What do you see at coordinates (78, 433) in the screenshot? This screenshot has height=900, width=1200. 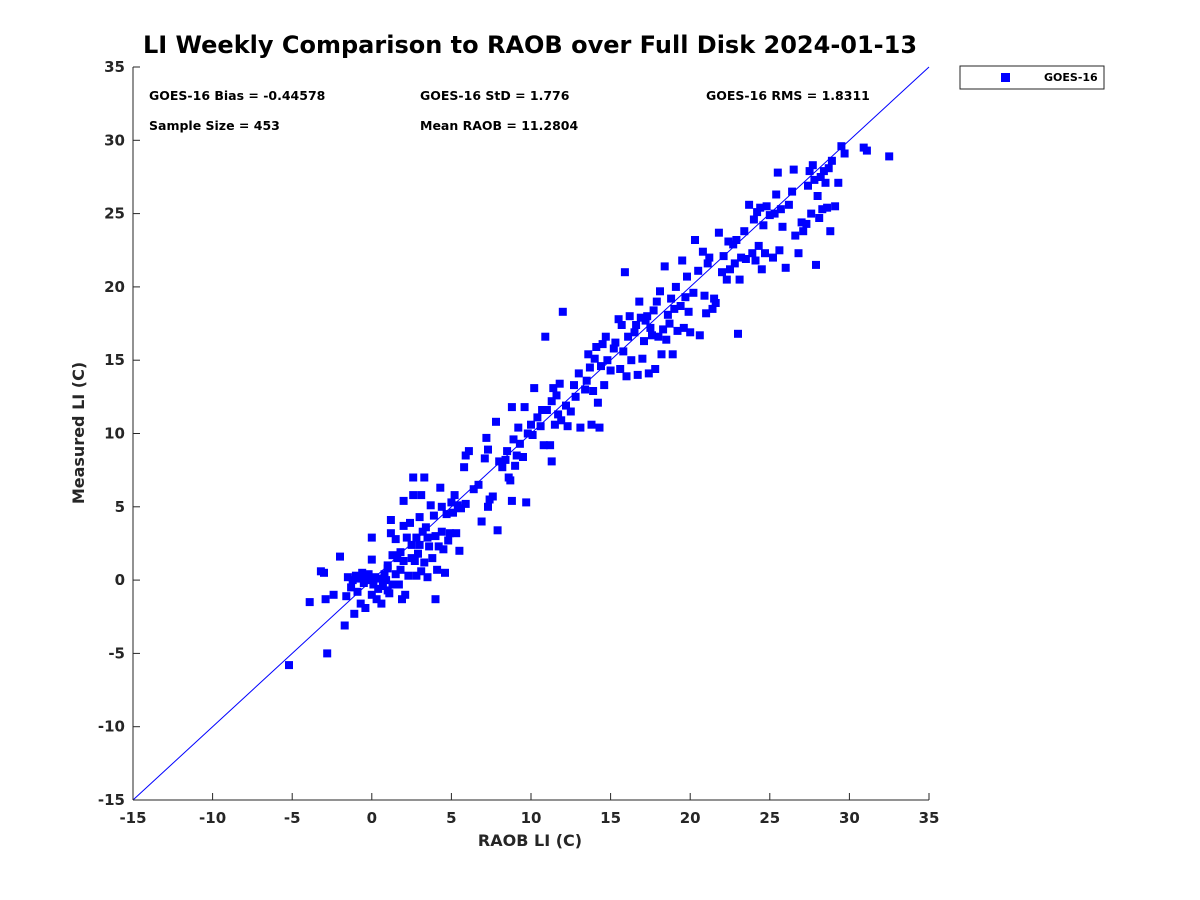 I see `y-axis-label: Measured LI (C)` at bounding box center [78, 433].